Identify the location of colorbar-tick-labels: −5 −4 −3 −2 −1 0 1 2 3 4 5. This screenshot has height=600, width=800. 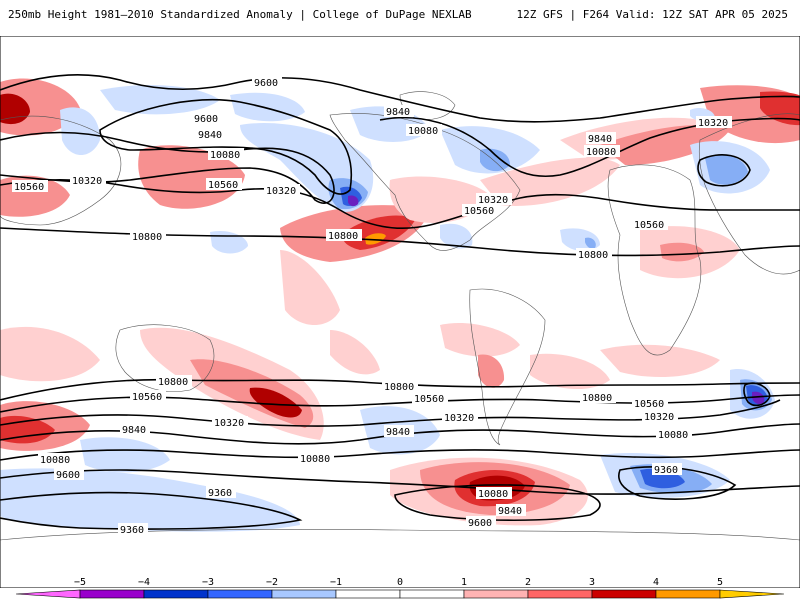
(398, 582).